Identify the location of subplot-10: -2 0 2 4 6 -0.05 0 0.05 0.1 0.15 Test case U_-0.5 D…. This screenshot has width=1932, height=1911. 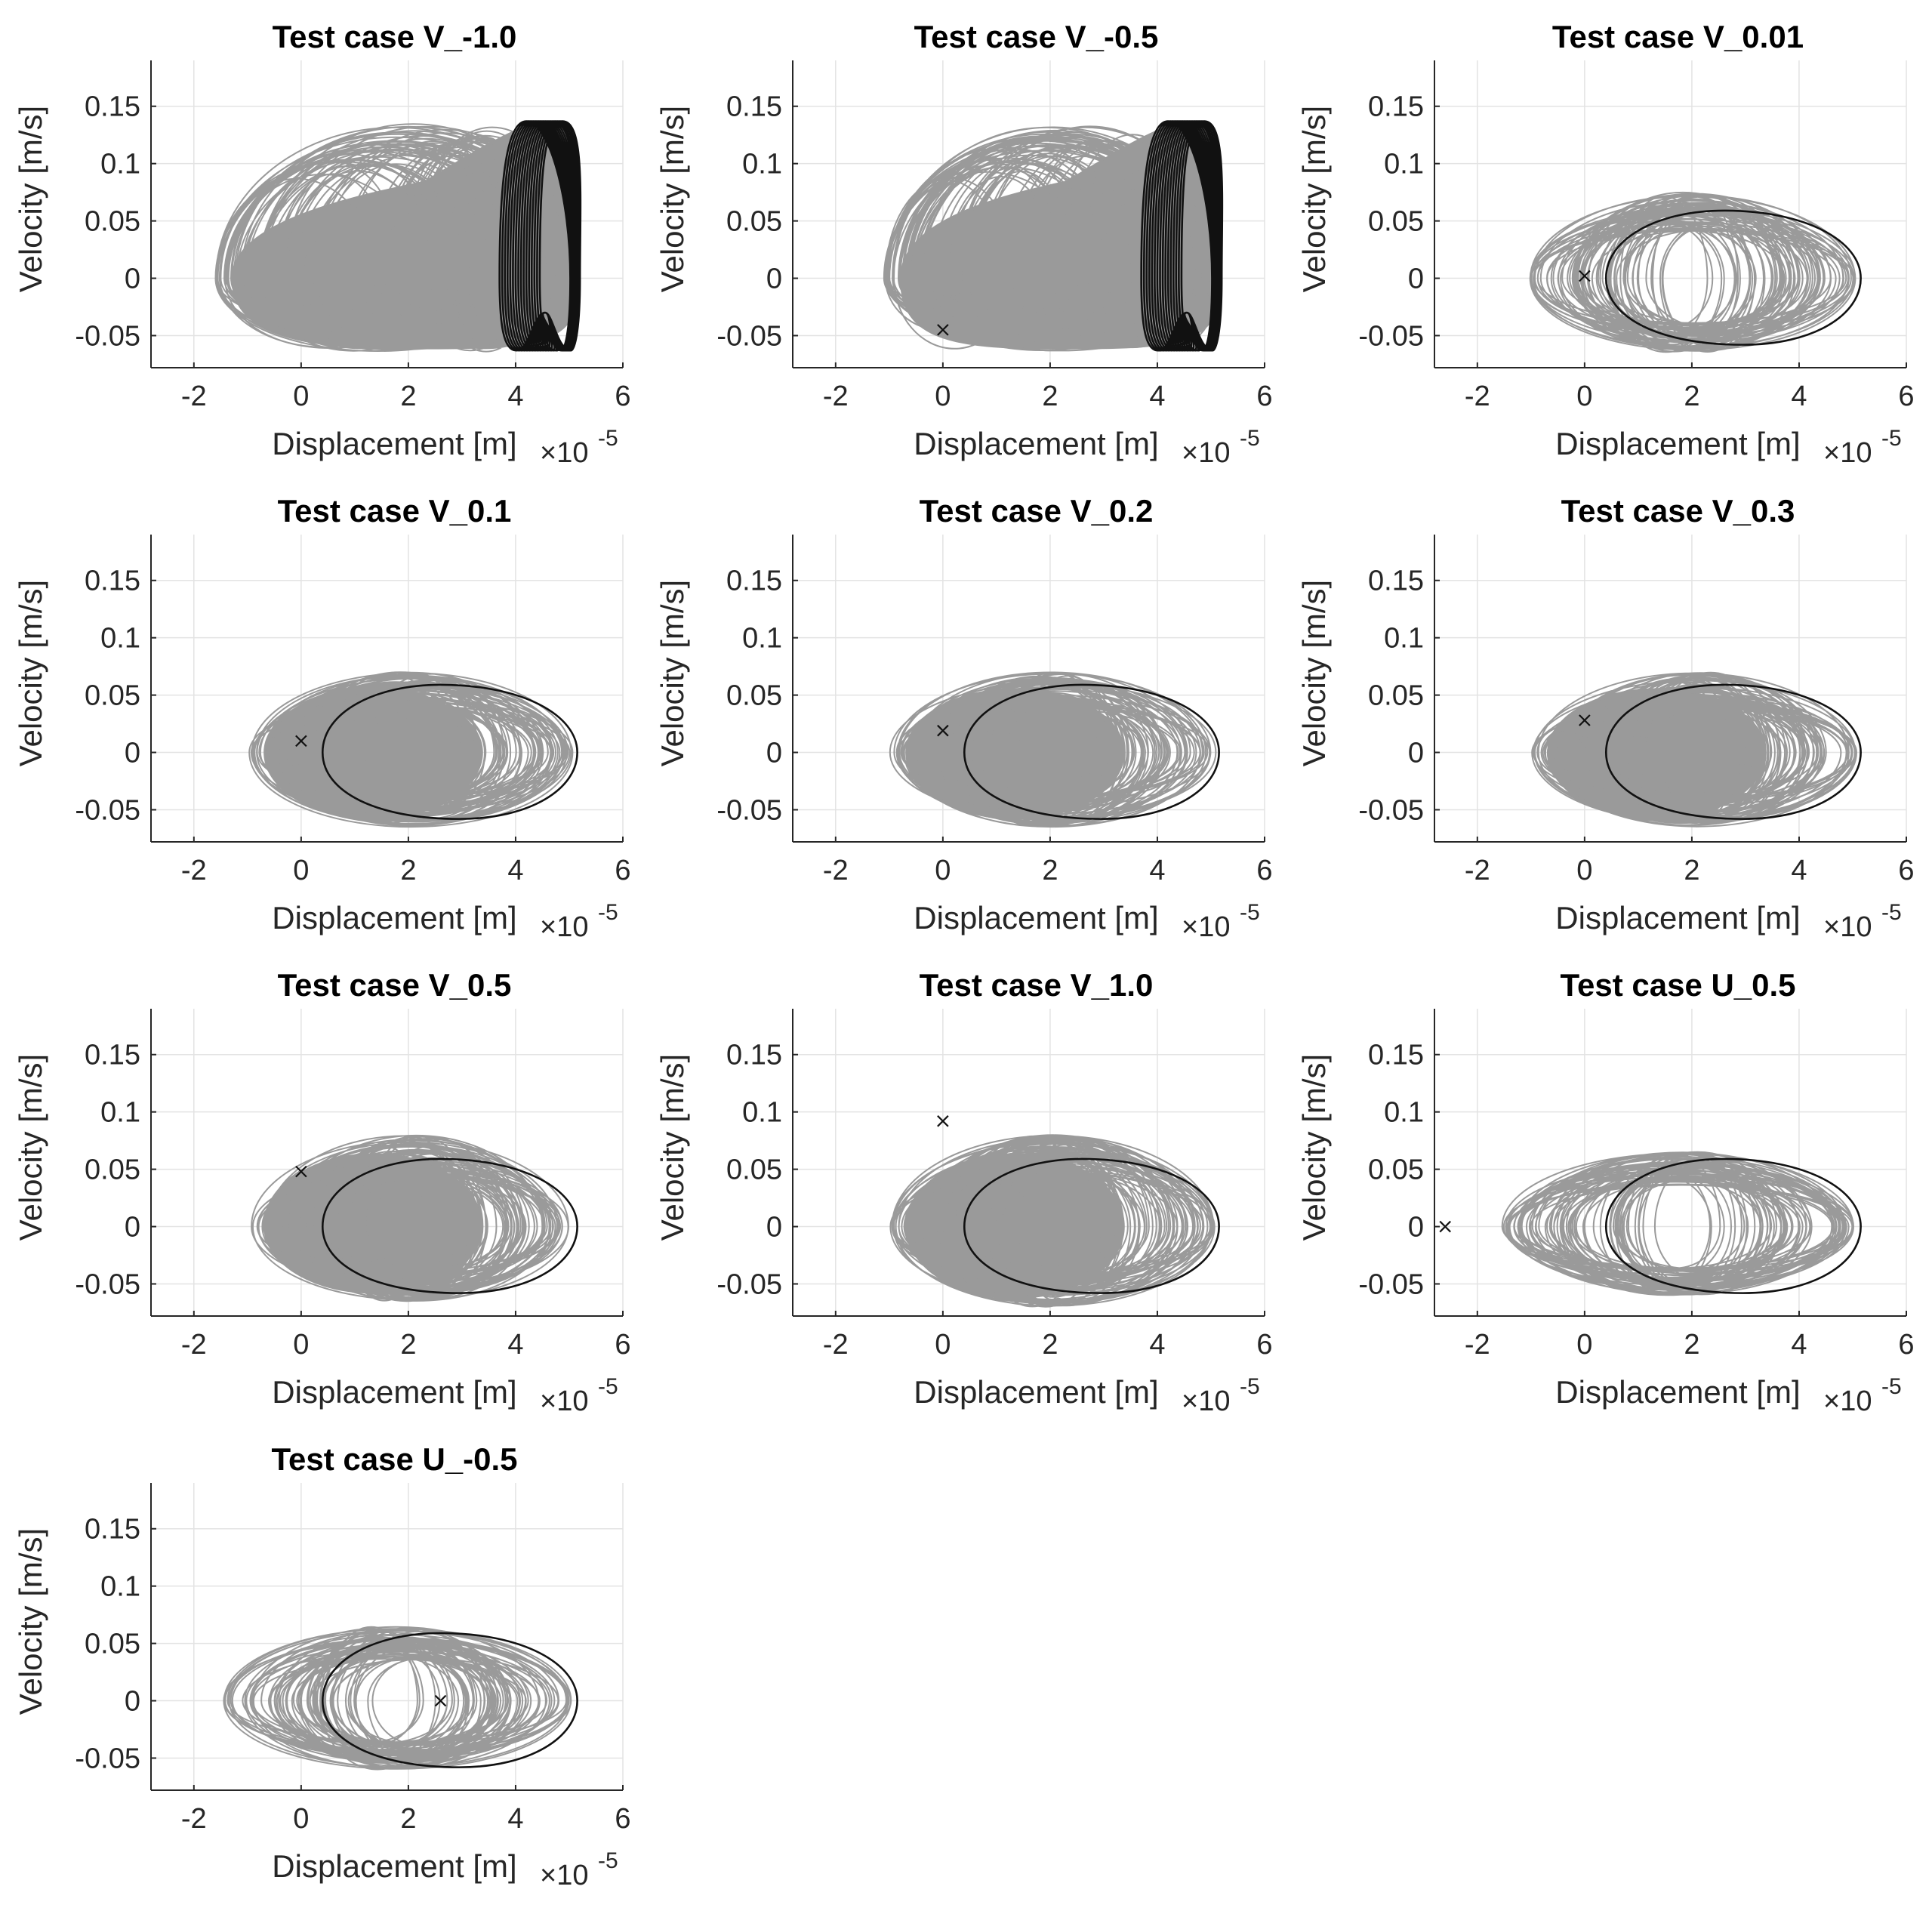
(322, 1666).